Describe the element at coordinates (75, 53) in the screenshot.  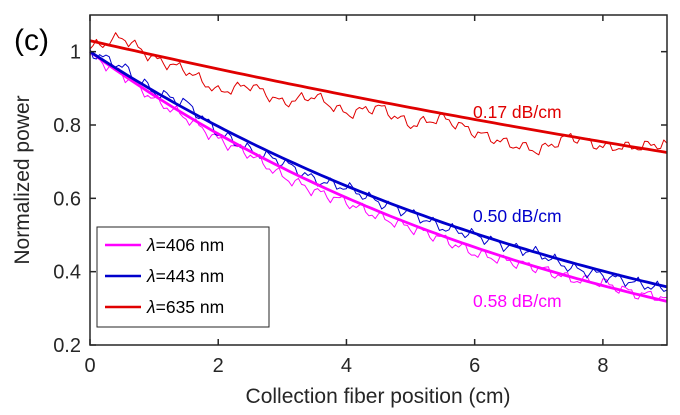
I see `y-tick-label: 1` at that location.